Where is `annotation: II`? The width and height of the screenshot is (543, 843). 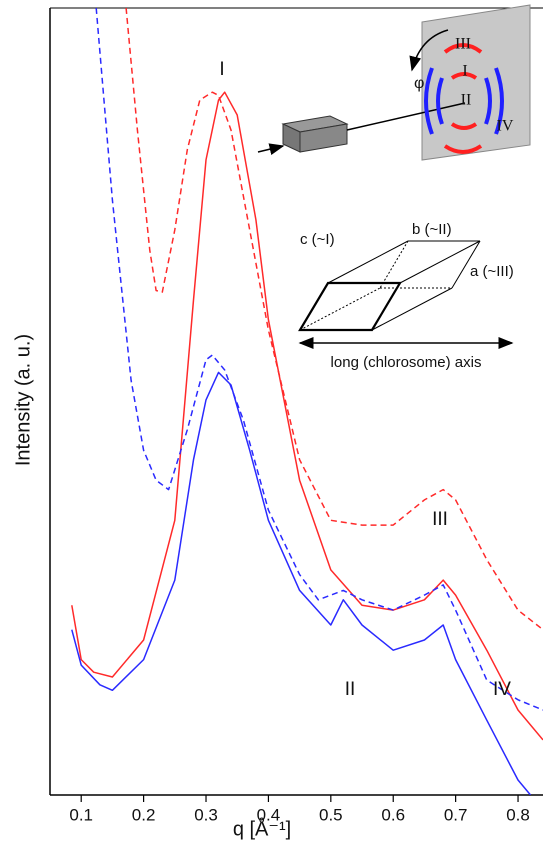
annotation: II is located at coordinates (350, 689).